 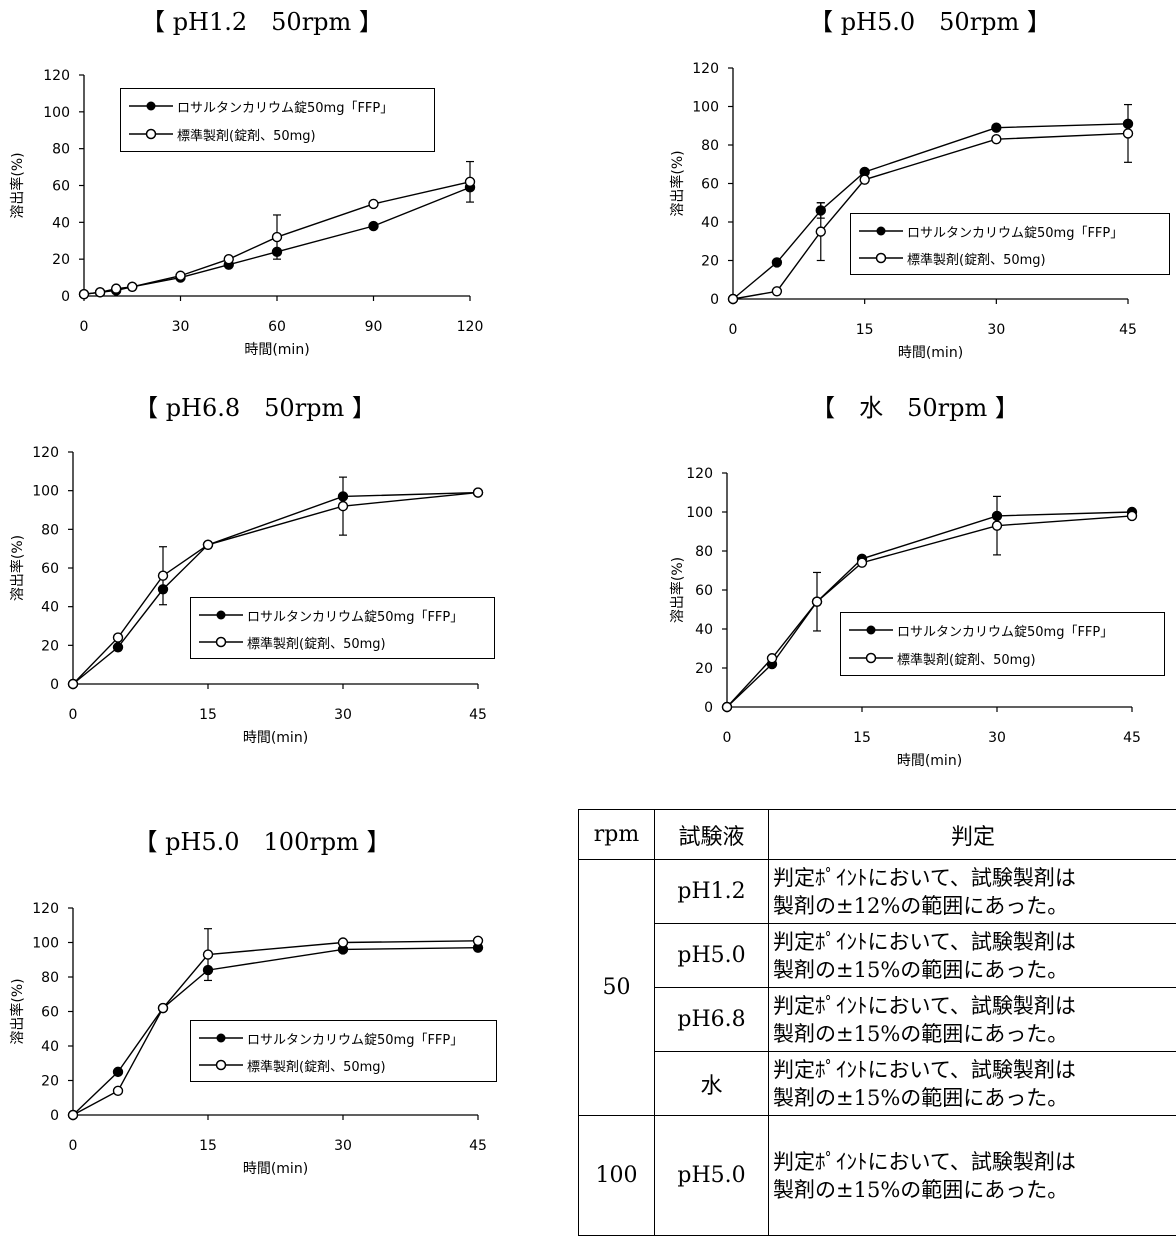 I want to click on legend-ph12: ロサルタンカリウム錠50mg「FFP」 標準製剤(錠剤、50mg), so click(x=277, y=120).